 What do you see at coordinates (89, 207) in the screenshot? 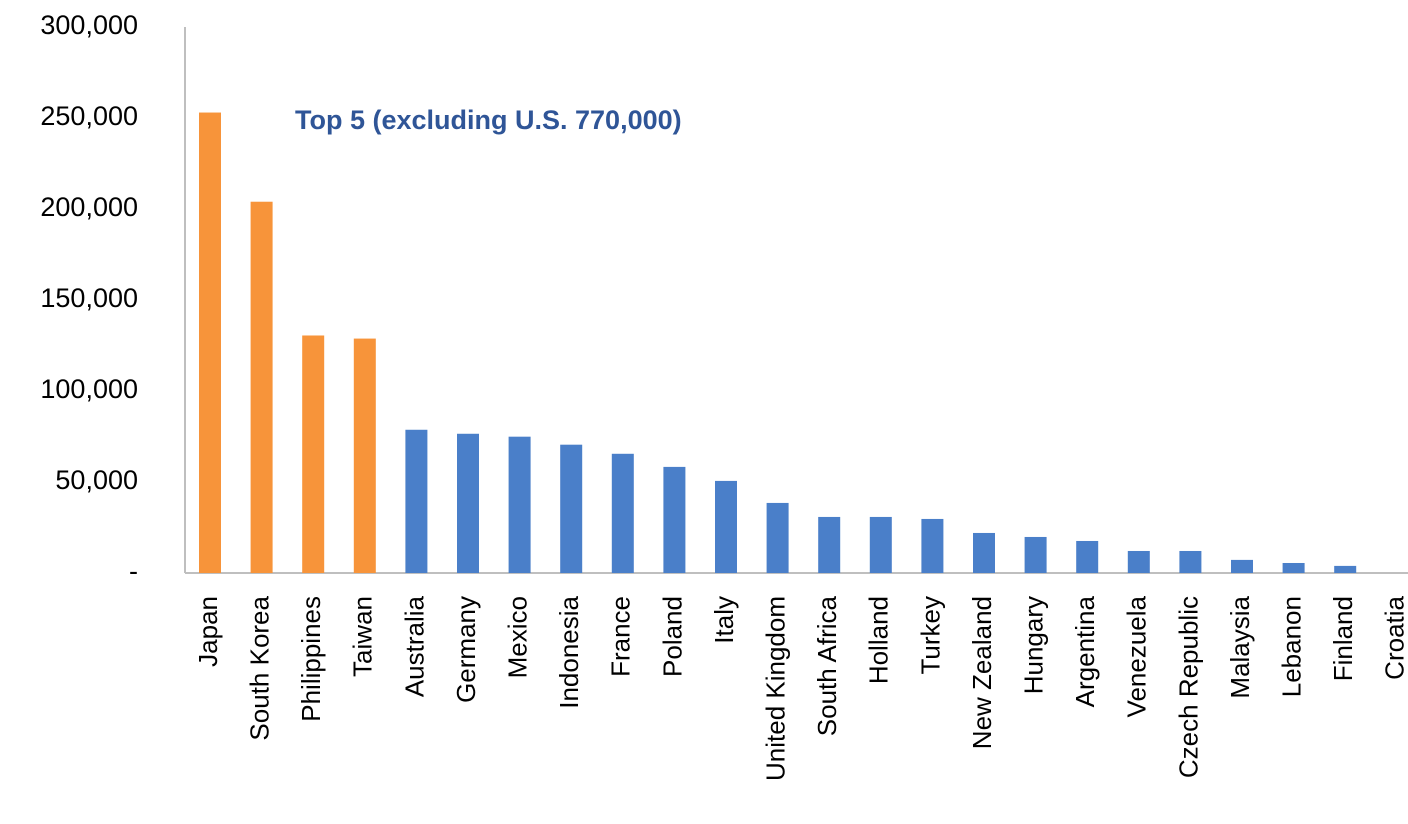
I see `y-tick-label: 200,000` at bounding box center [89, 207].